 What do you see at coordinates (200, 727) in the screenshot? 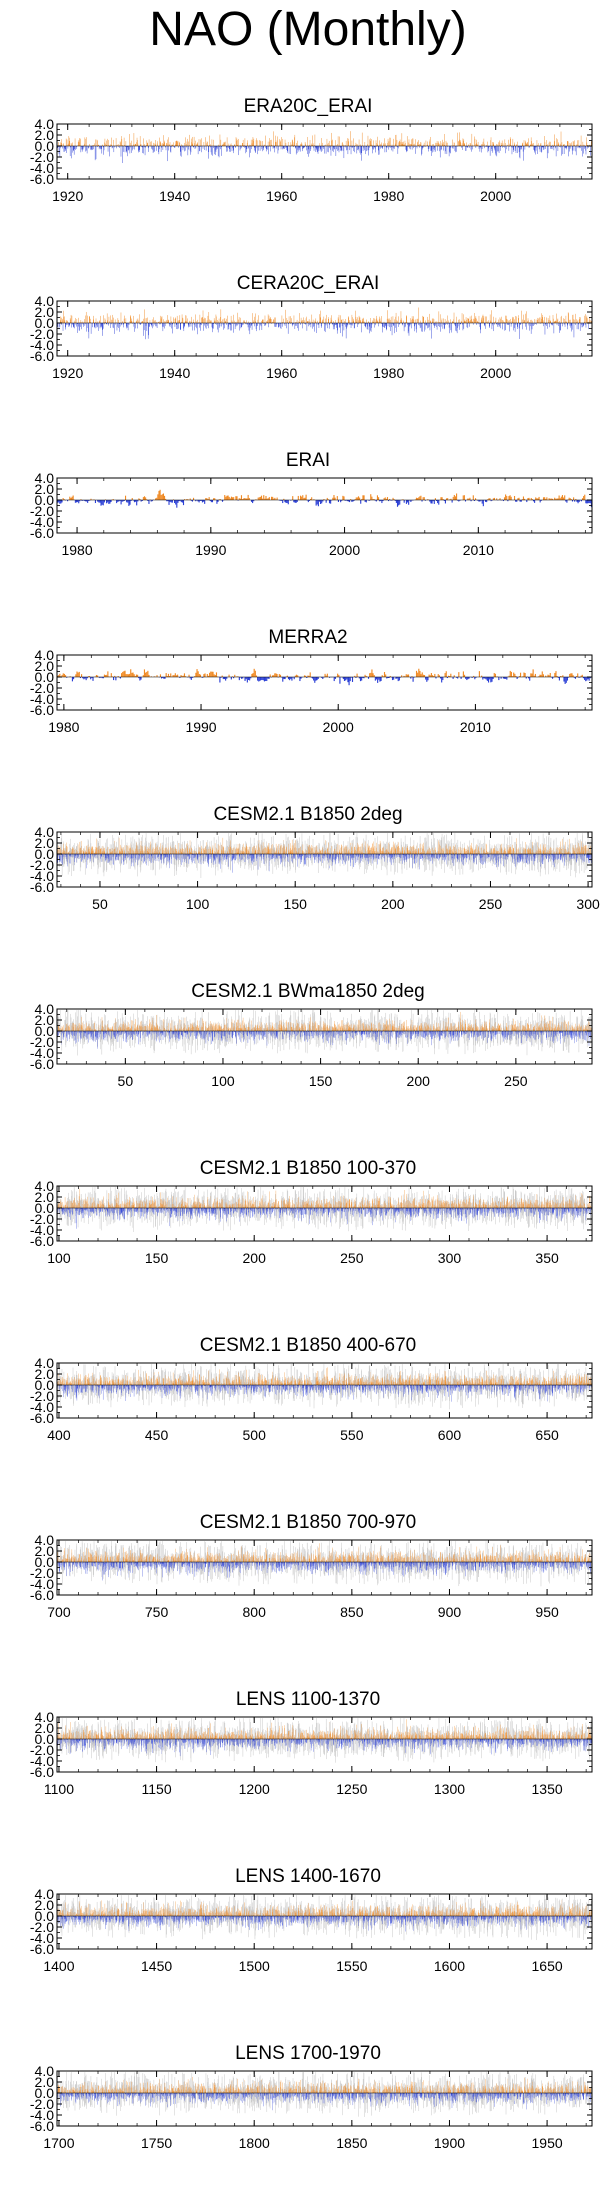
I see `x-tick-label: 1990` at bounding box center [200, 727].